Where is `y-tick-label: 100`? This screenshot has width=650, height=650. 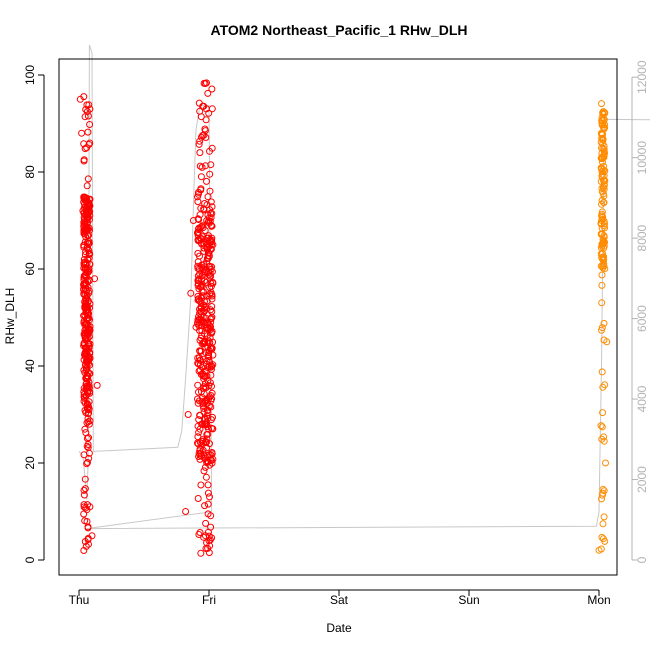
y-tick-label: 100 is located at coordinates (30, 75).